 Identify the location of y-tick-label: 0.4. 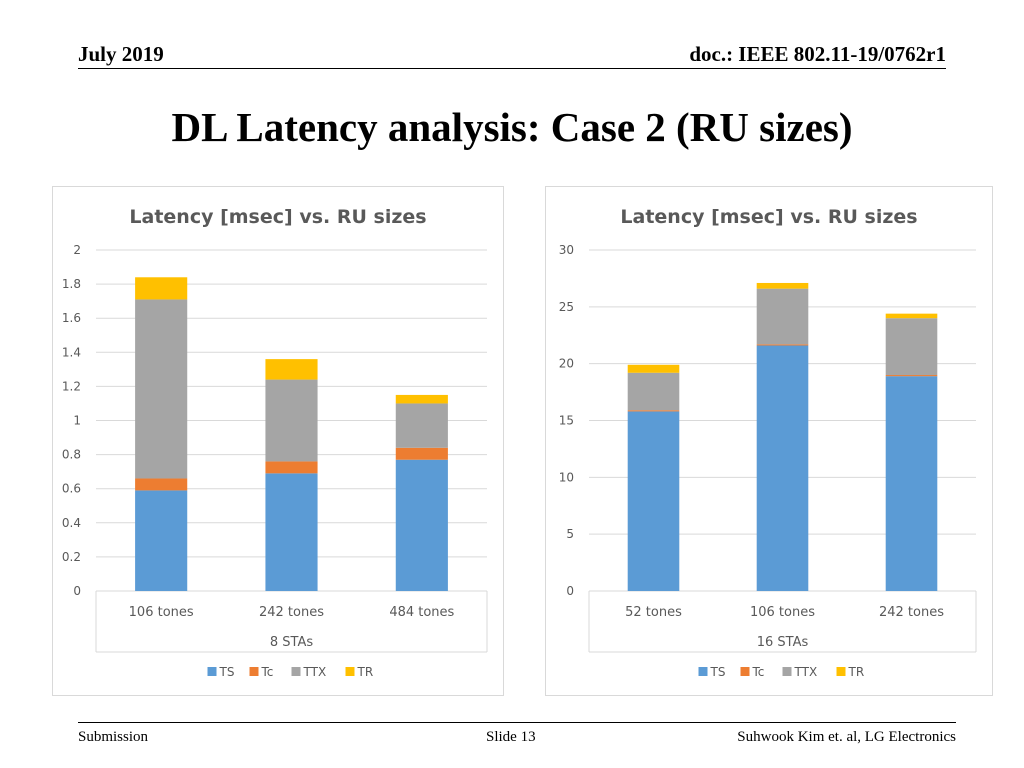
(71, 523).